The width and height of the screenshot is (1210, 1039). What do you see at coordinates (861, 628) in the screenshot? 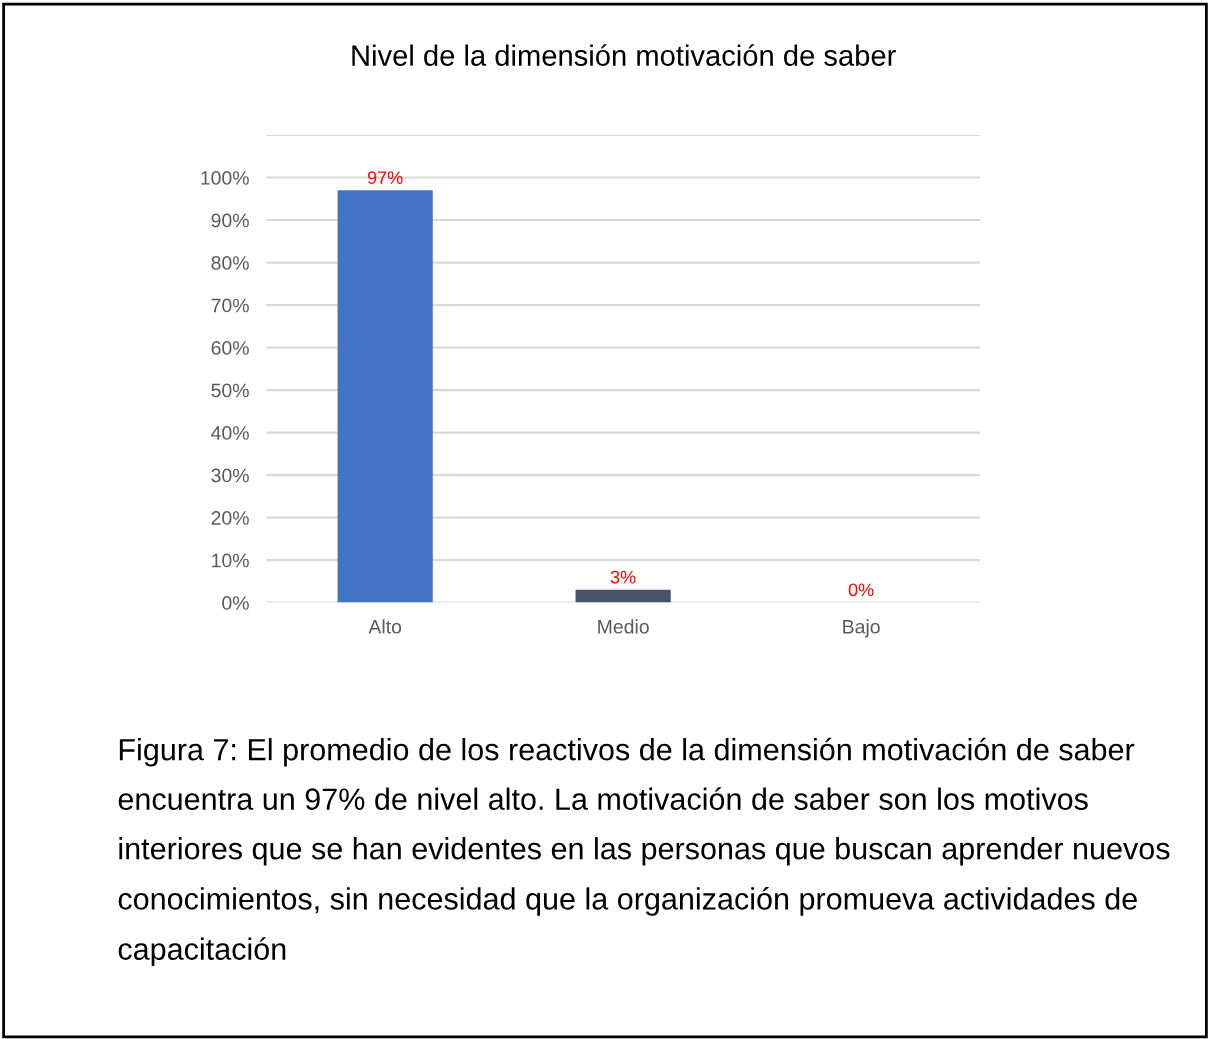
I see `x-tick-label: Bajo` at bounding box center [861, 628].